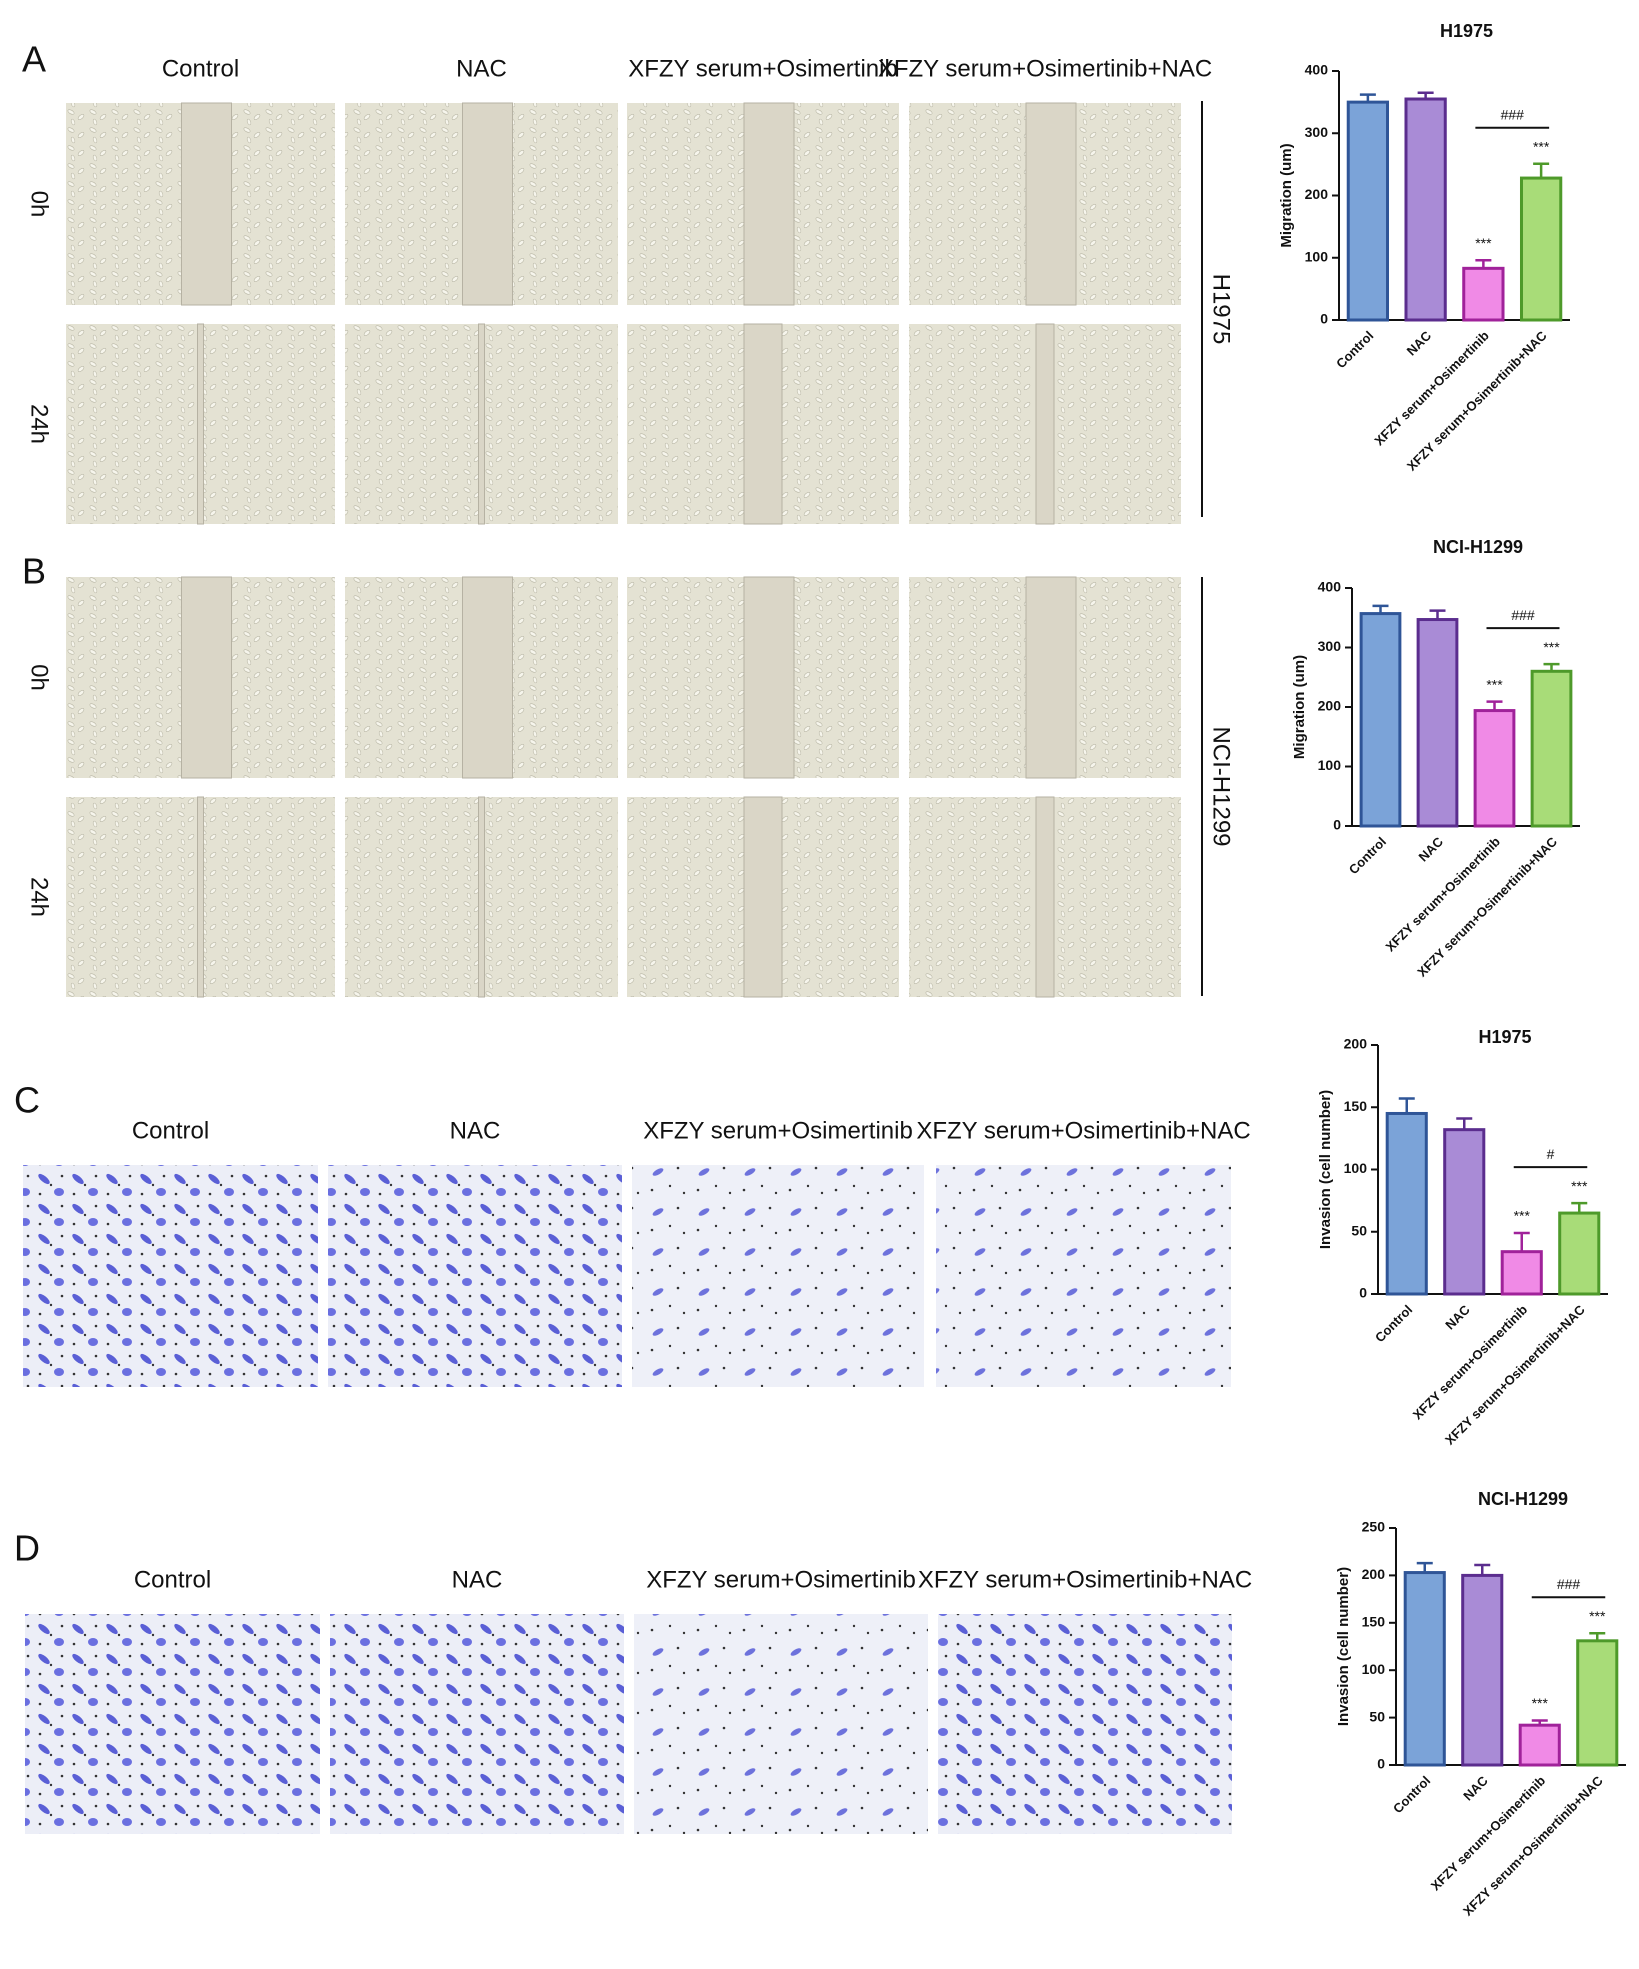 Image resolution: width=1639 pixels, height=1969 pixels. What do you see at coordinates (1359, 1230) in the screenshot?
I see `y-tick-label: 50` at bounding box center [1359, 1230].